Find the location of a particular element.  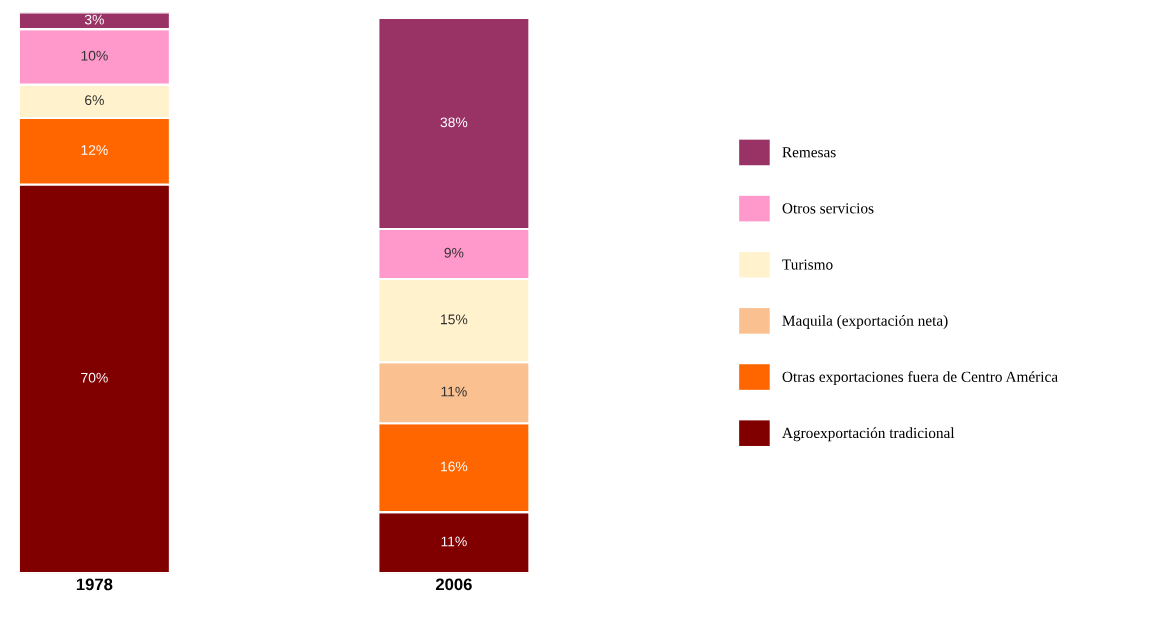

legend-label: Remesas is located at coordinates (809, 152).